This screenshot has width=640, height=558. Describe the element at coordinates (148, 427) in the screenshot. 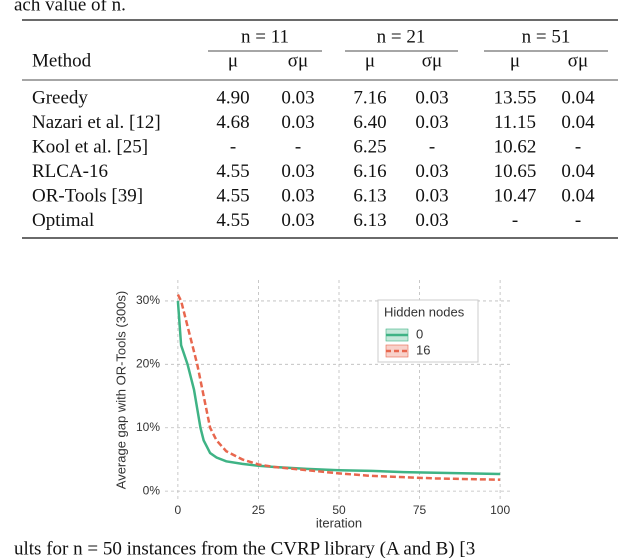

I see `y-tick-label: 10%` at that location.